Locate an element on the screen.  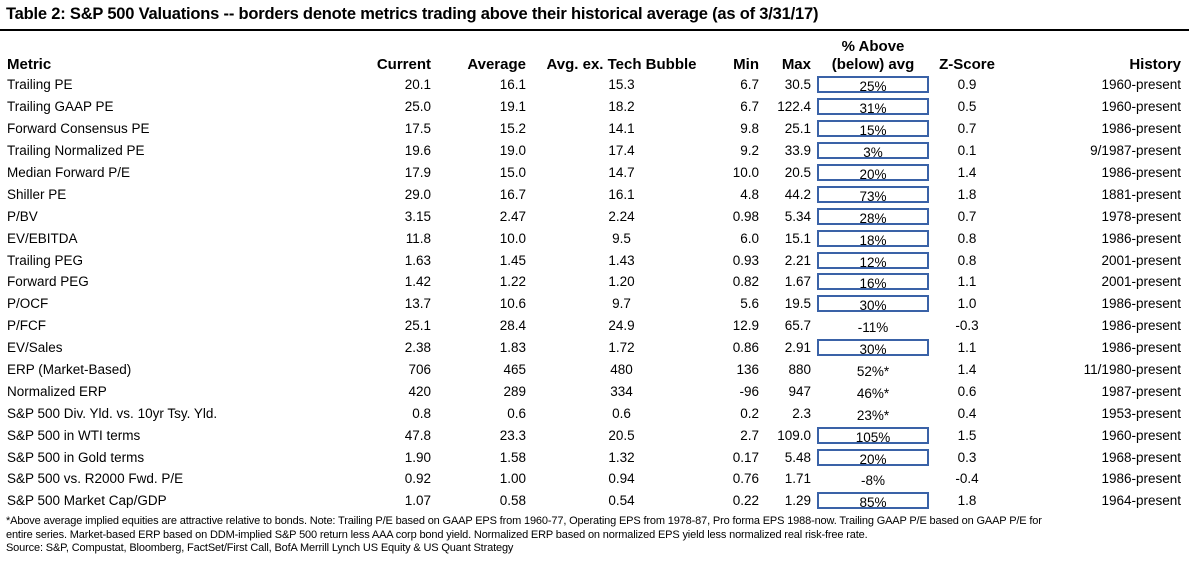
pct-above-cell: 23%* is located at coordinates (873, 413).